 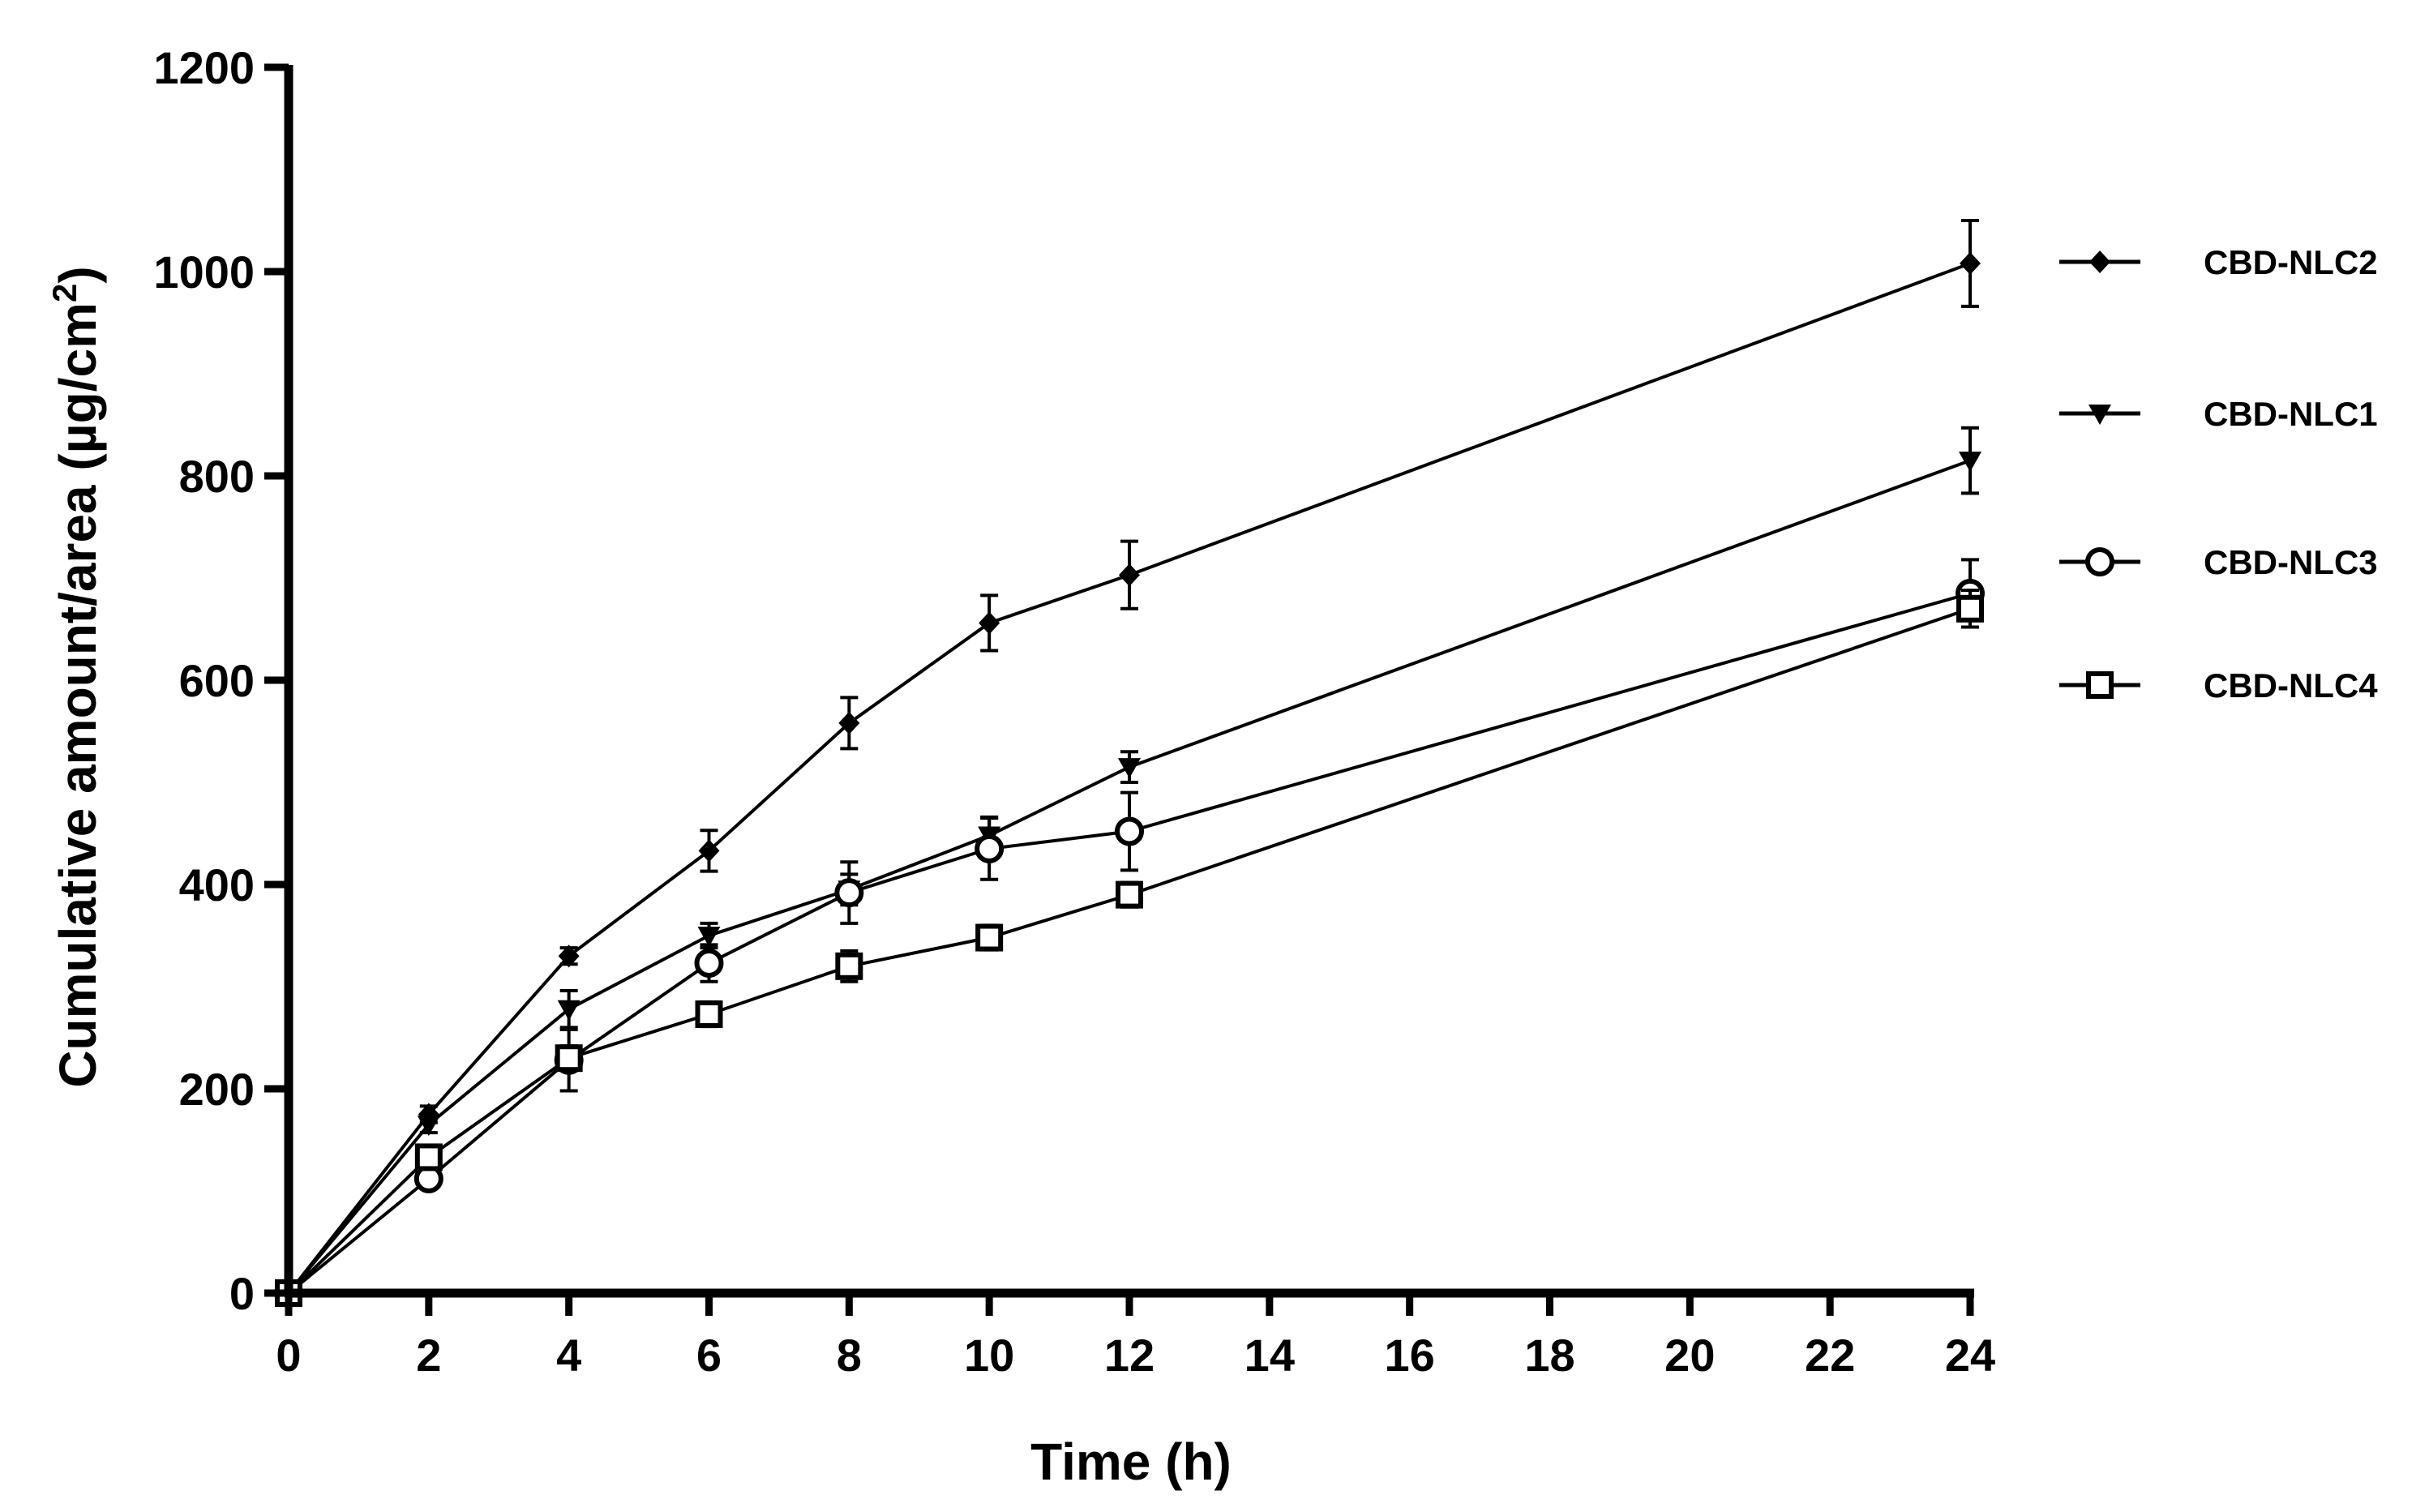 What do you see at coordinates (78, 274) in the screenshot?
I see `y-axis-title-tail: )` at bounding box center [78, 274].